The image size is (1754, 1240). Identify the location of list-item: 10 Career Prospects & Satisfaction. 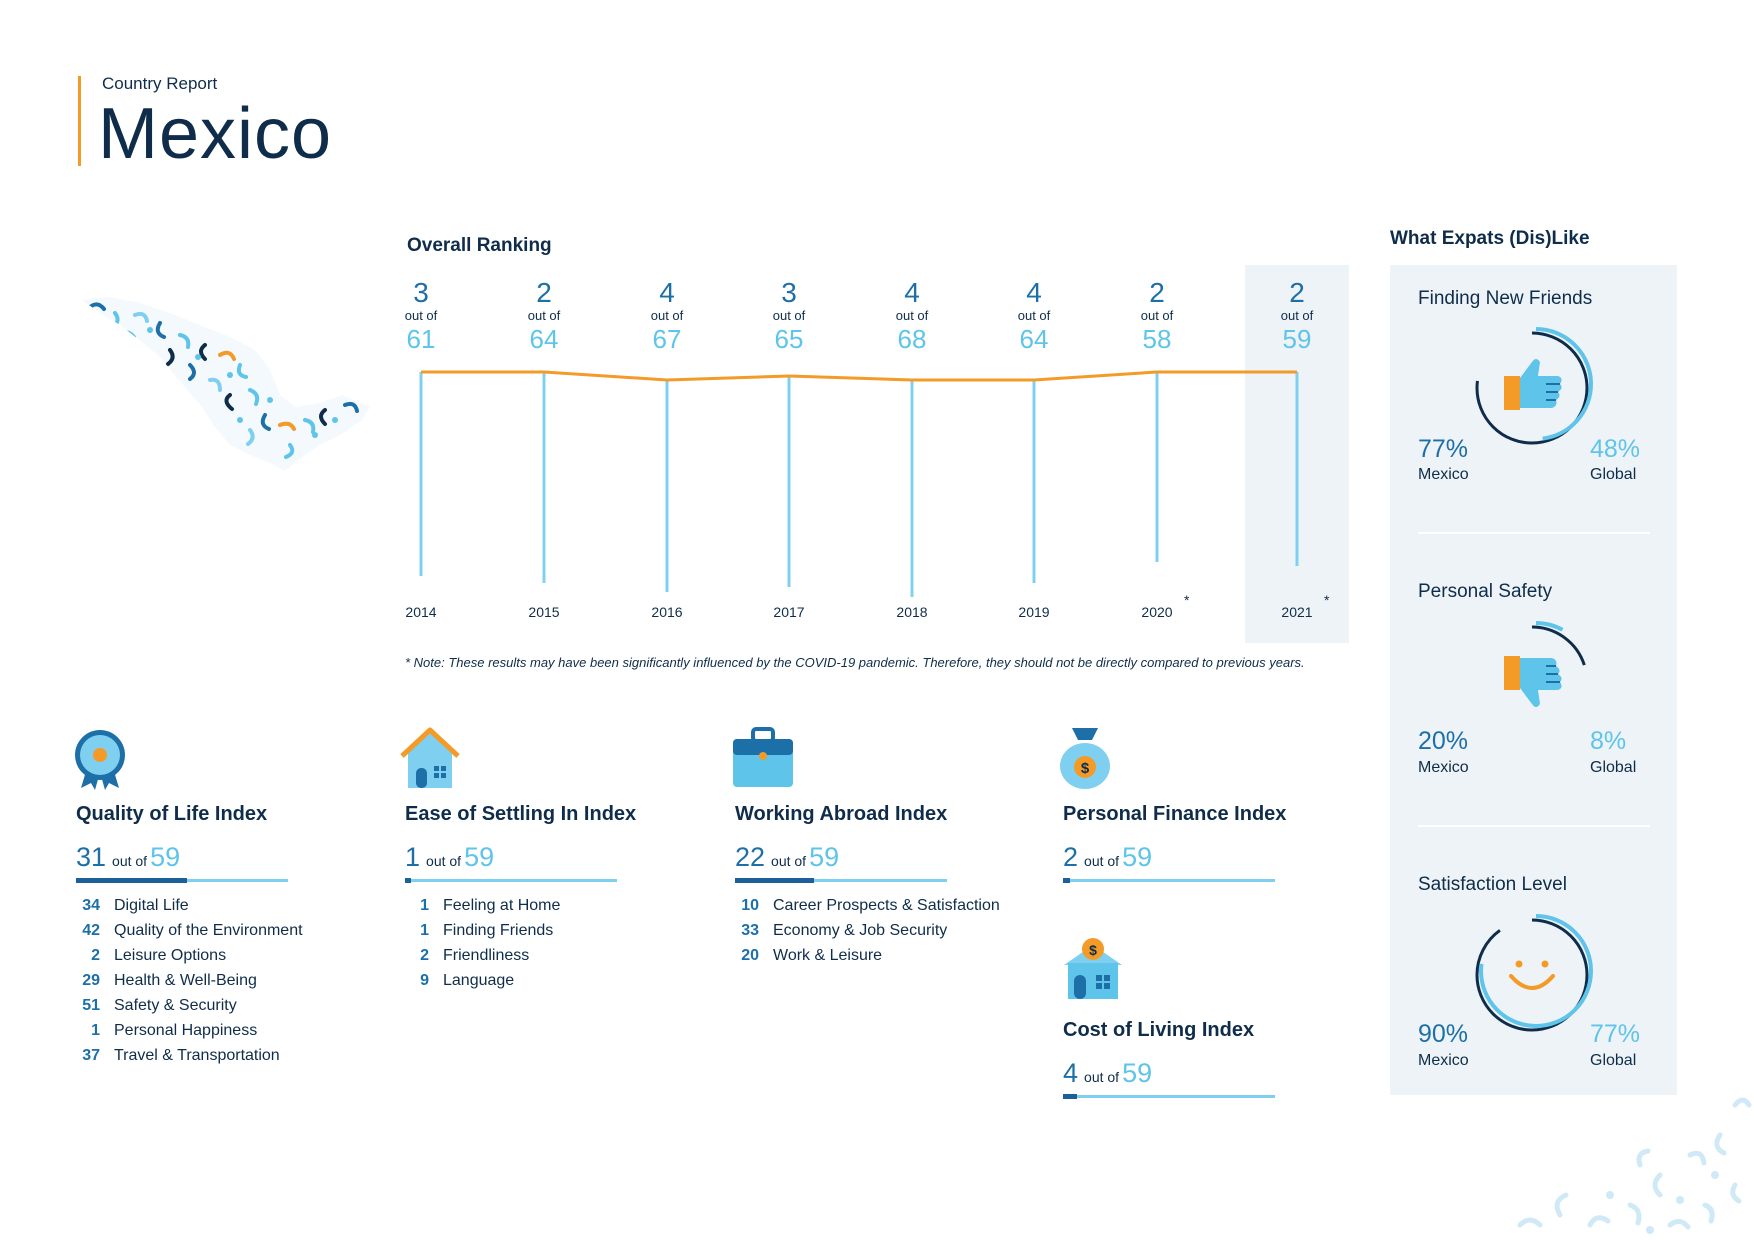
(867, 905).